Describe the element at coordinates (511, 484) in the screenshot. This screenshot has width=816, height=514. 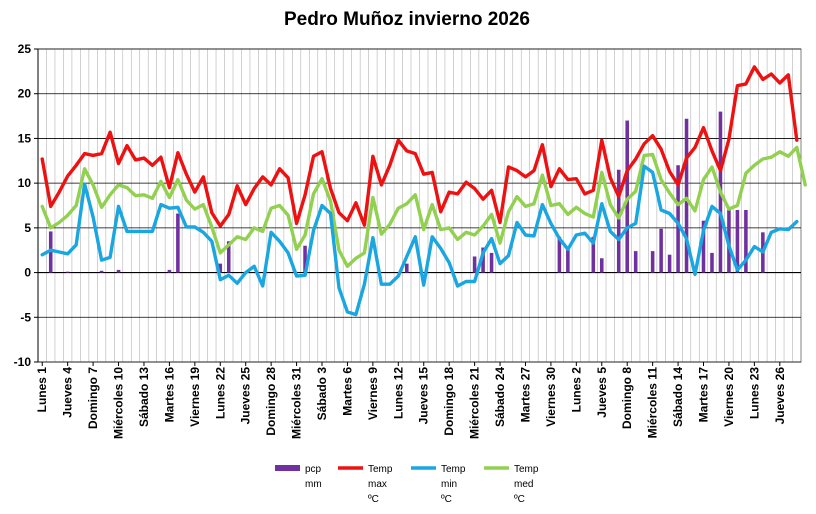
I see `legend-item: Temp med ºC` at that location.